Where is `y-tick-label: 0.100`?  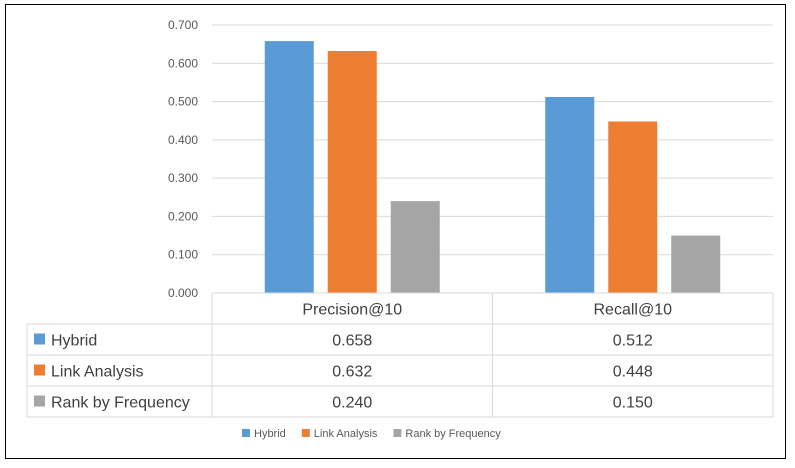 y-tick-label: 0.100 is located at coordinates (183, 255).